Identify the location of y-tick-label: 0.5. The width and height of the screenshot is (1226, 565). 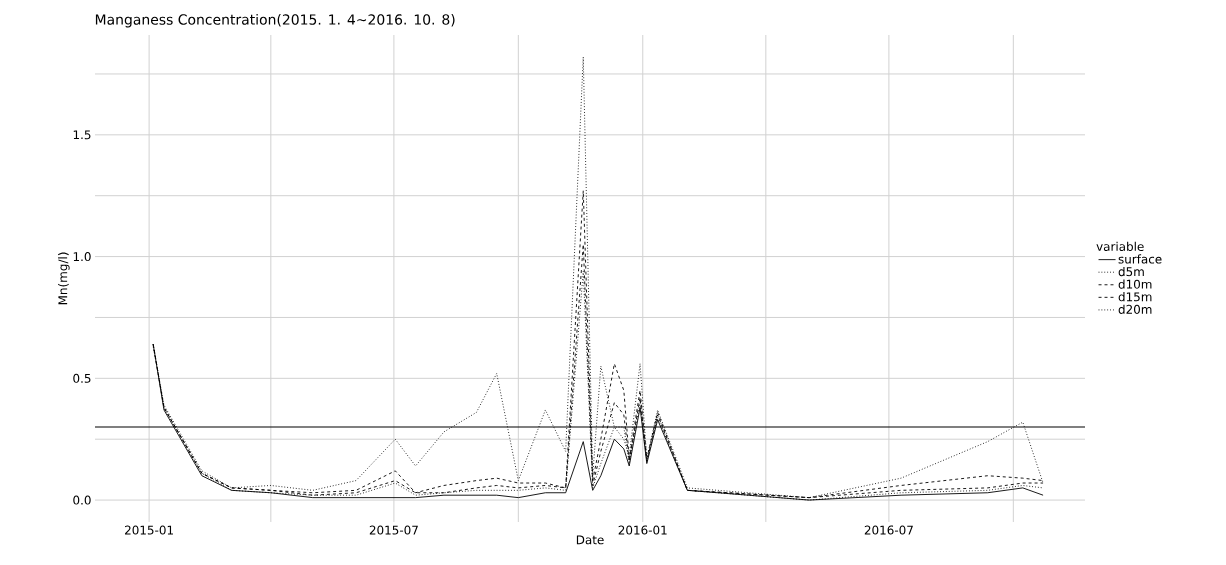
(82, 378).